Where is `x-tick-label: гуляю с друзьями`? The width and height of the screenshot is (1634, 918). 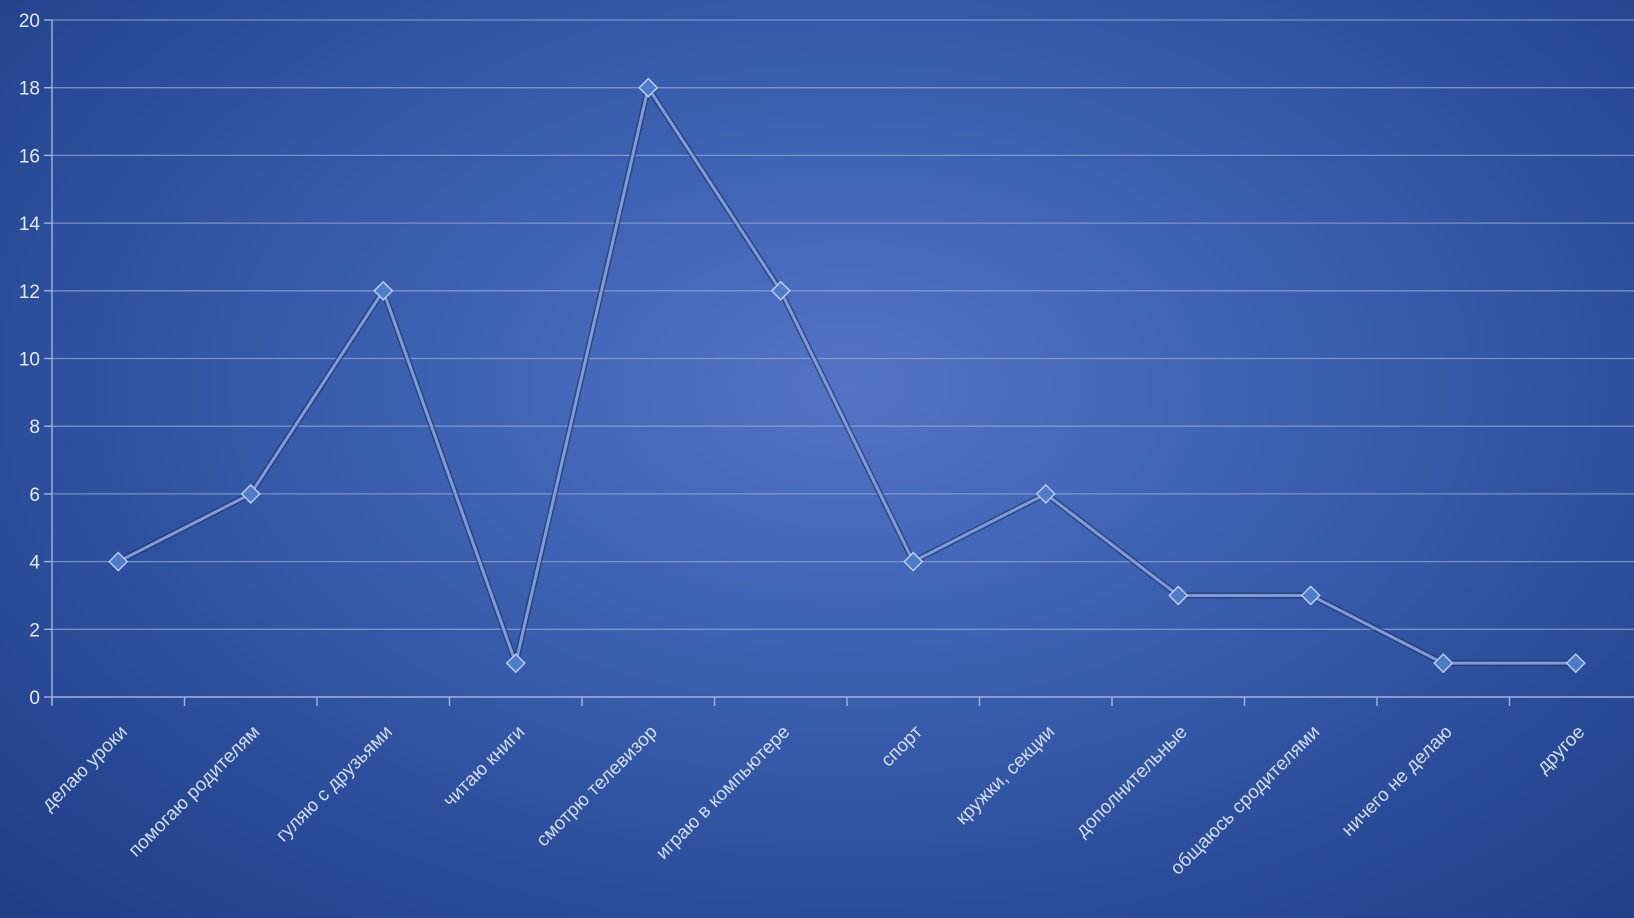
x-tick-label: гуляю с друзьями is located at coordinates (334, 784).